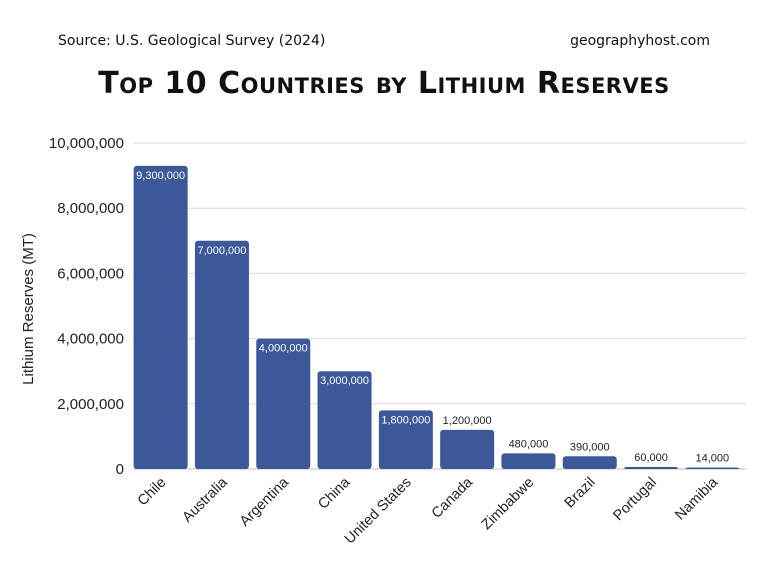 The height and width of the screenshot is (576, 768). I want to click on data-label: 60,000, so click(651, 458).